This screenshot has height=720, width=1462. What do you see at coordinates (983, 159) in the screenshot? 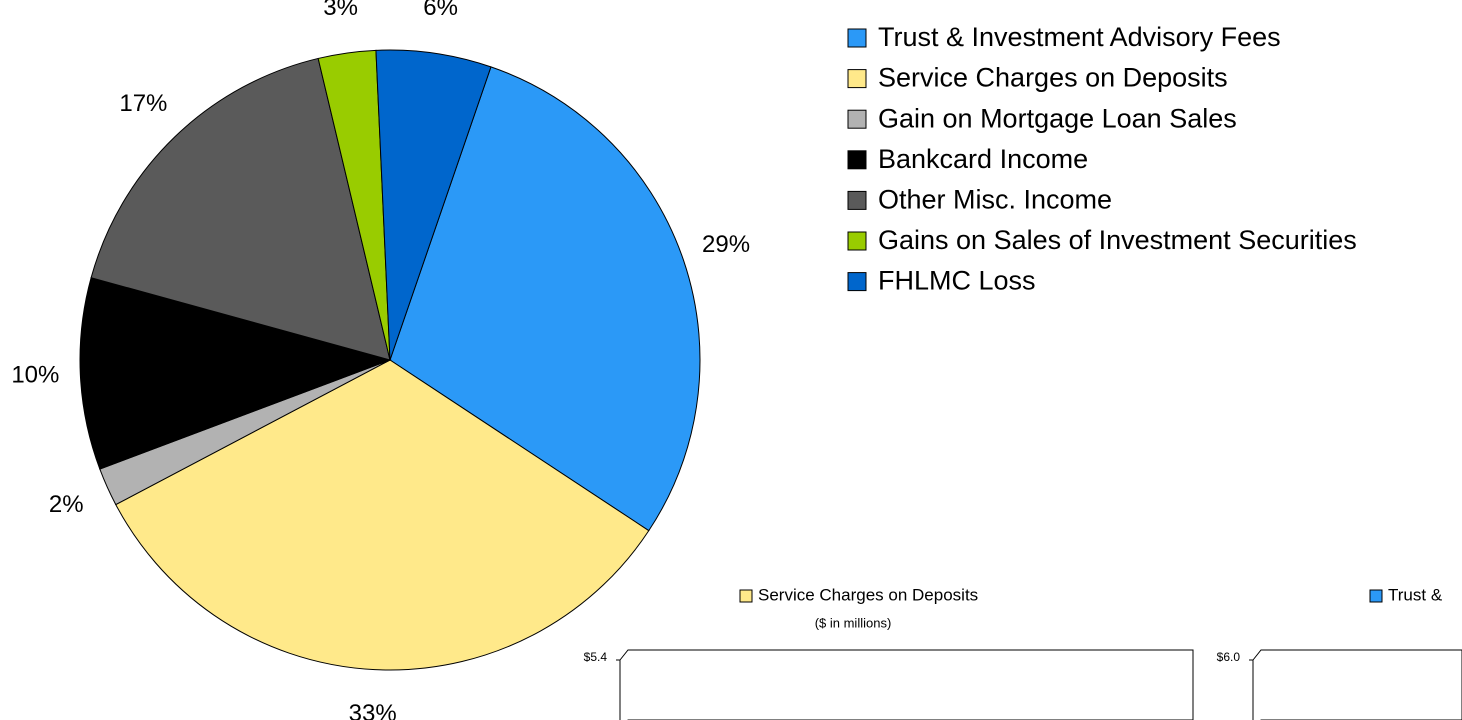
I see `legend-label: Bankcard Income` at bounding box center [983, 159].